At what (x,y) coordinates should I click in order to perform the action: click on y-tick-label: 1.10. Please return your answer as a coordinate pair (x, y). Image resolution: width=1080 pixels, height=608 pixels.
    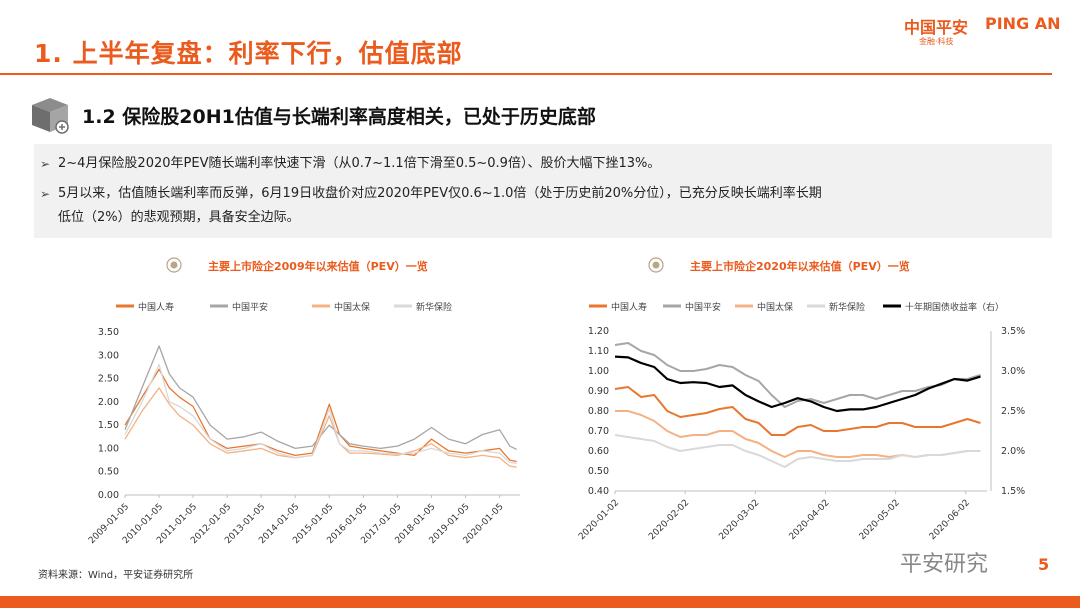
    Looking at the image, I should click on (598, 351).